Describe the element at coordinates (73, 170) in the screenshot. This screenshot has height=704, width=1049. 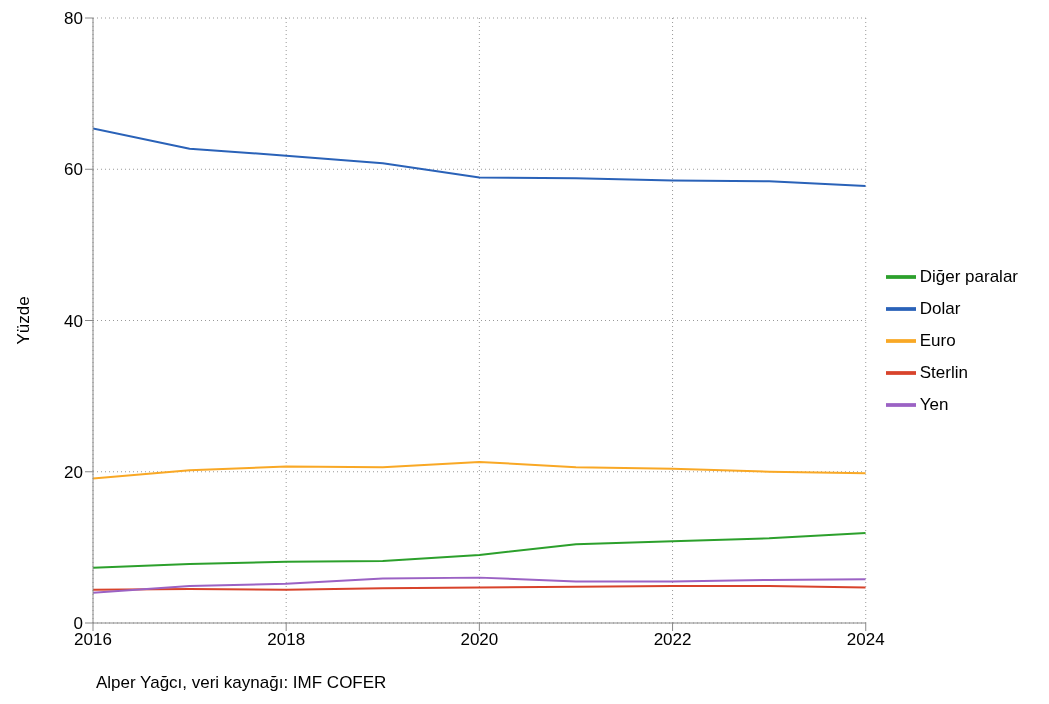
I see `y-tick-label: 60` at that location.